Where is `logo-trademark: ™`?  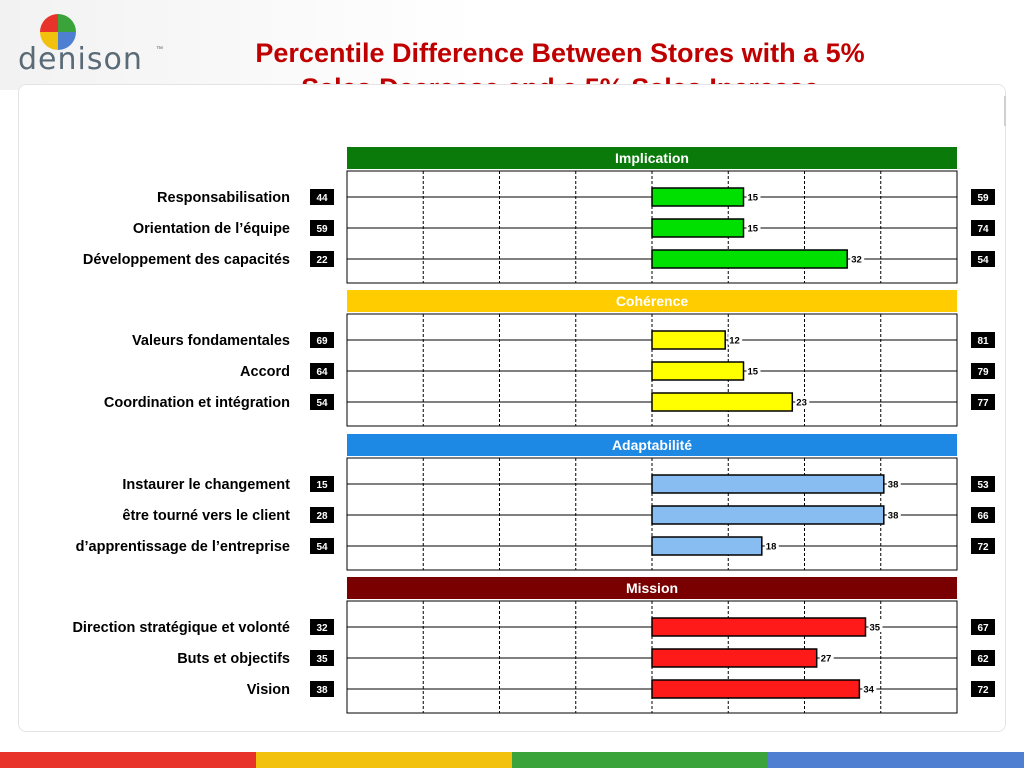 logo-trademark: ™ is located at coordinates (159, 49).